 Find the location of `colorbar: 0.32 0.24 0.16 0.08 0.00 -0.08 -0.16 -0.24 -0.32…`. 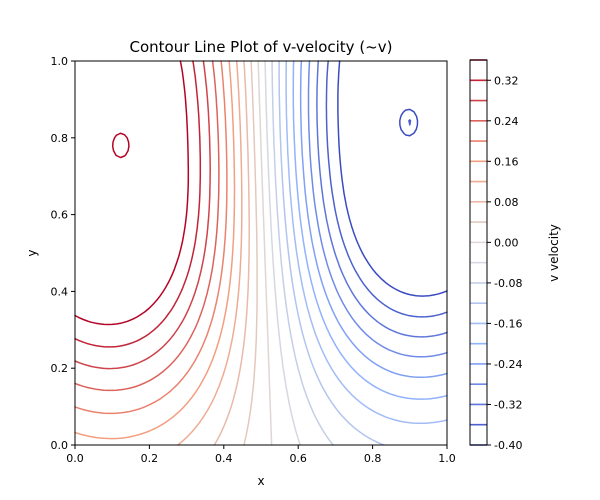

colorbar: 0.32 0.24 0.16 0.08 0.00 -0.08 -0.16 -0.24 -0.32… is located at coordinates (495, 255).